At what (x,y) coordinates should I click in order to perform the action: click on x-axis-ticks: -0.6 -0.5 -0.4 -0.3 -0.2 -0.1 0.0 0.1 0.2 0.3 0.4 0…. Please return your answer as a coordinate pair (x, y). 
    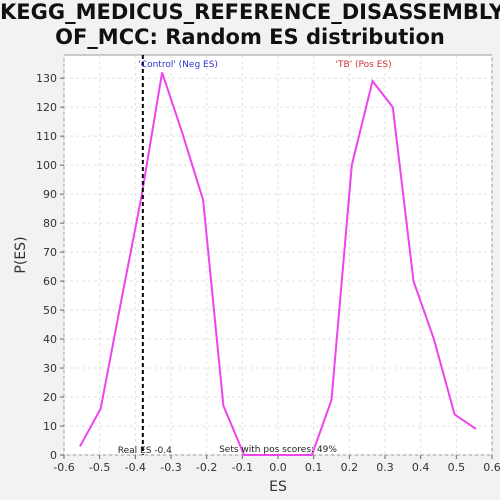
    Looking at the image, I should click on (276, 464).